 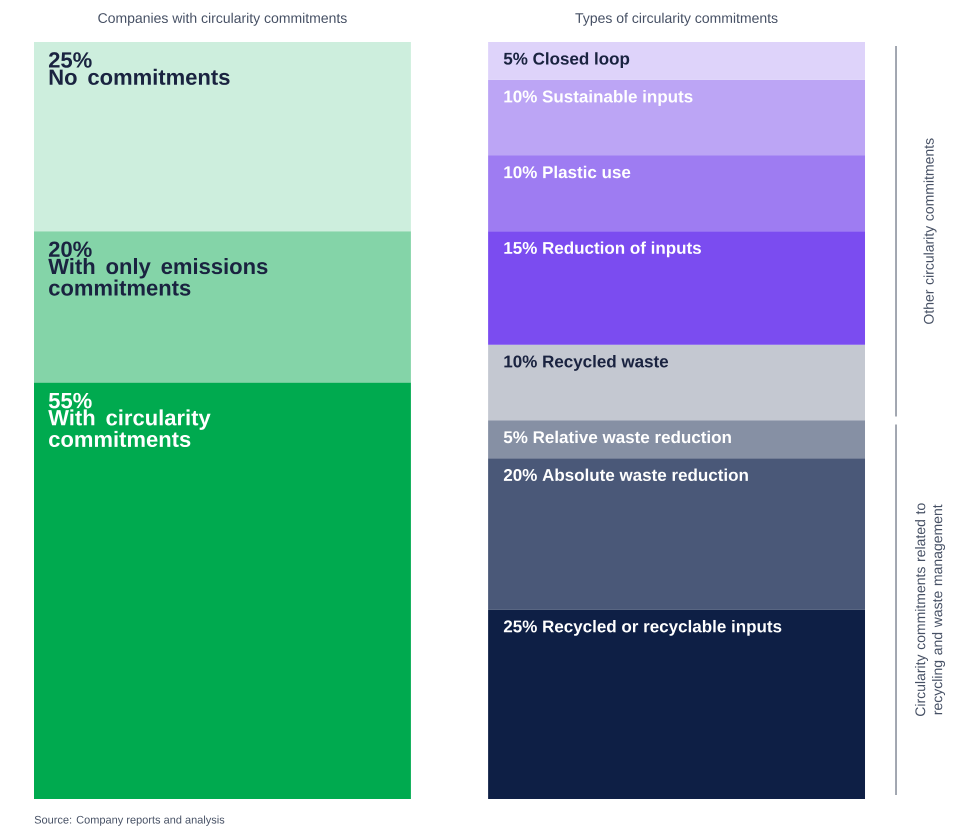 What do you see at coordinates (222, 19) in the screenshot?
I see `x-tick-label: Companies with circularity commitments` at bounding box center [222, 19].